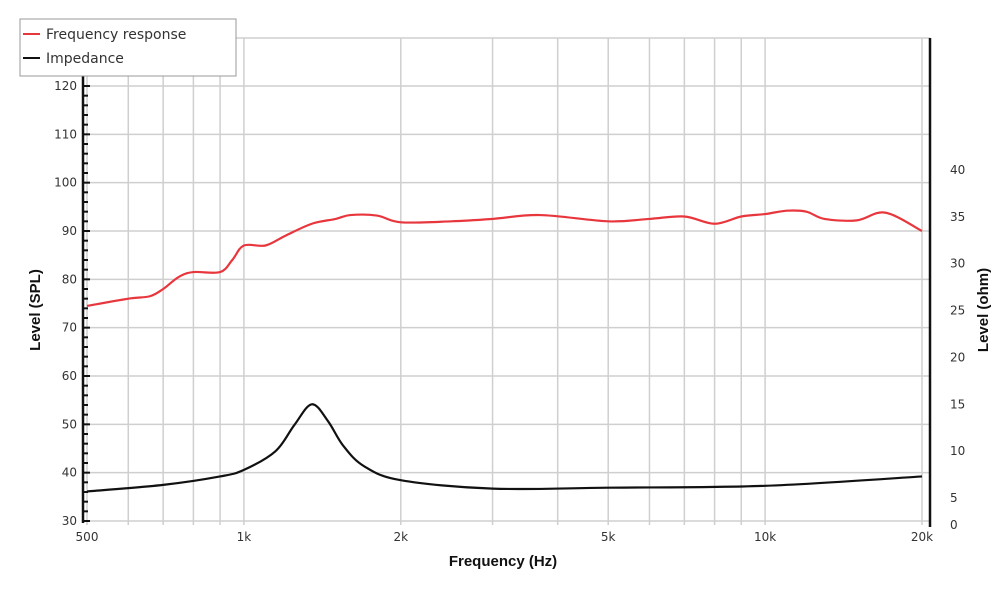 The width and height of the screenshot is (1000, 600). I want to click on x-tick-label: 500, so click(87, 537).